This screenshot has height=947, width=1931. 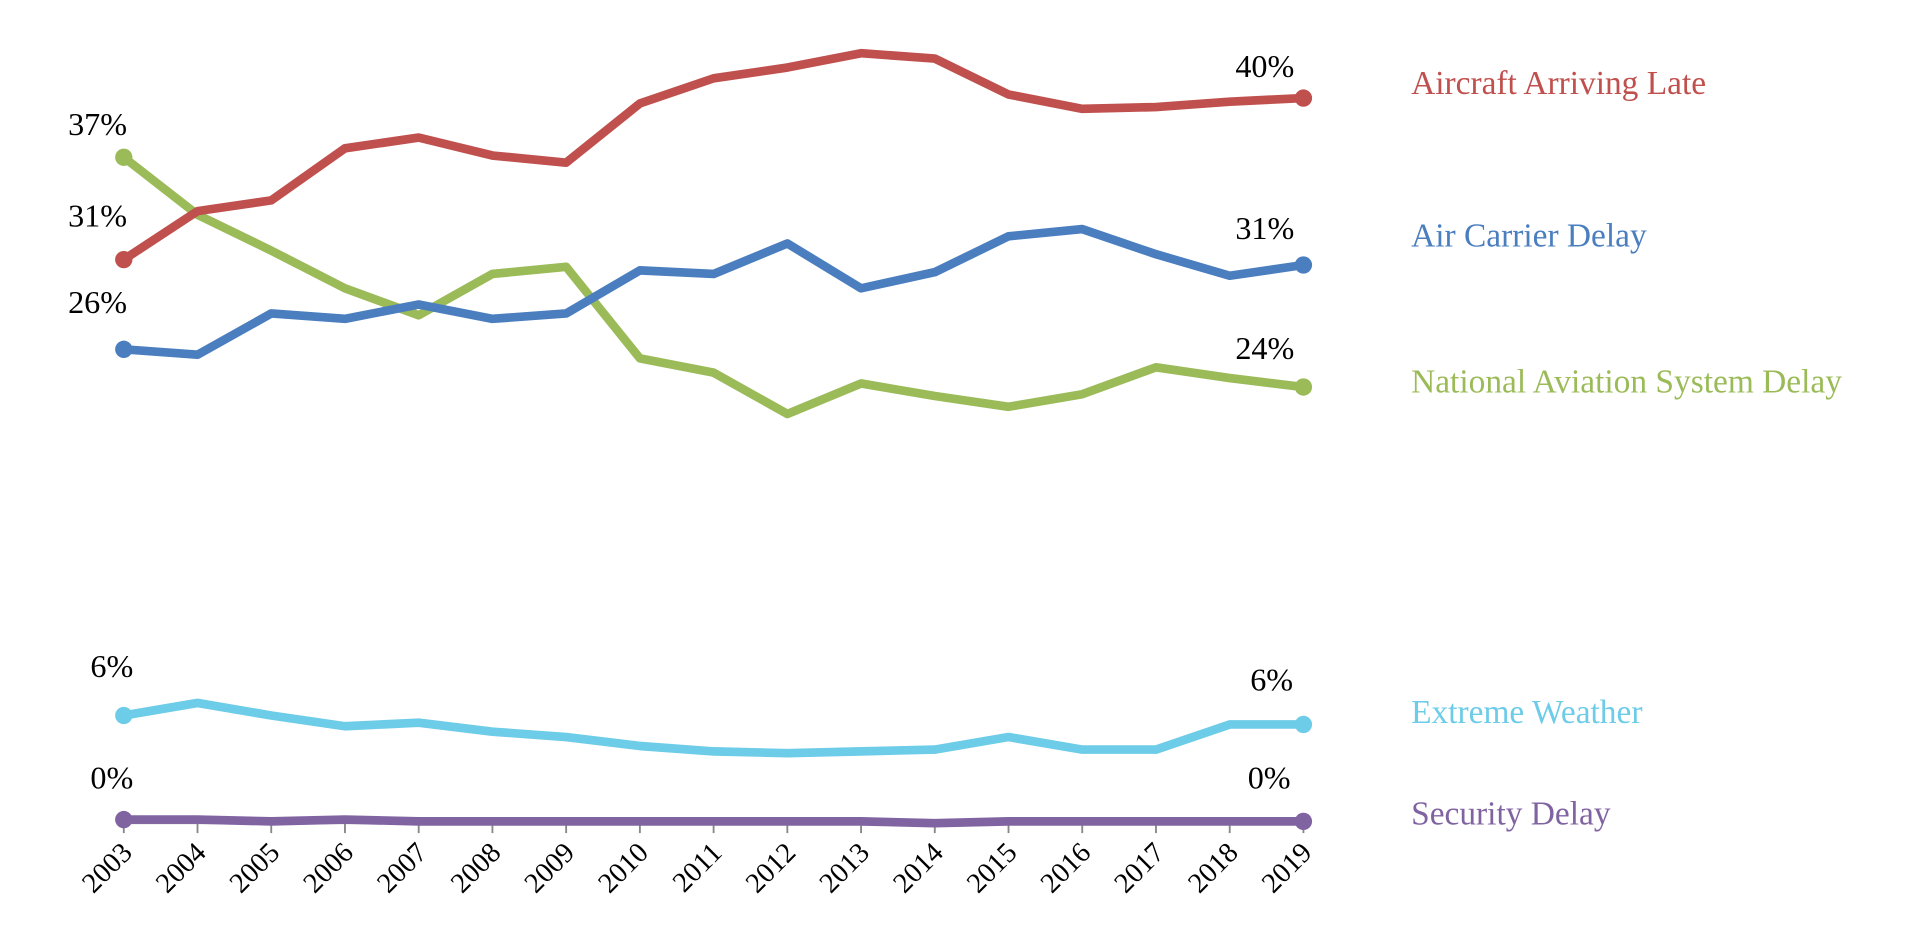 What do you see at coordinates (1066, 868) in the screenshot?
I see `x-tick-label: 2016` at bounding box center [1066, 868].